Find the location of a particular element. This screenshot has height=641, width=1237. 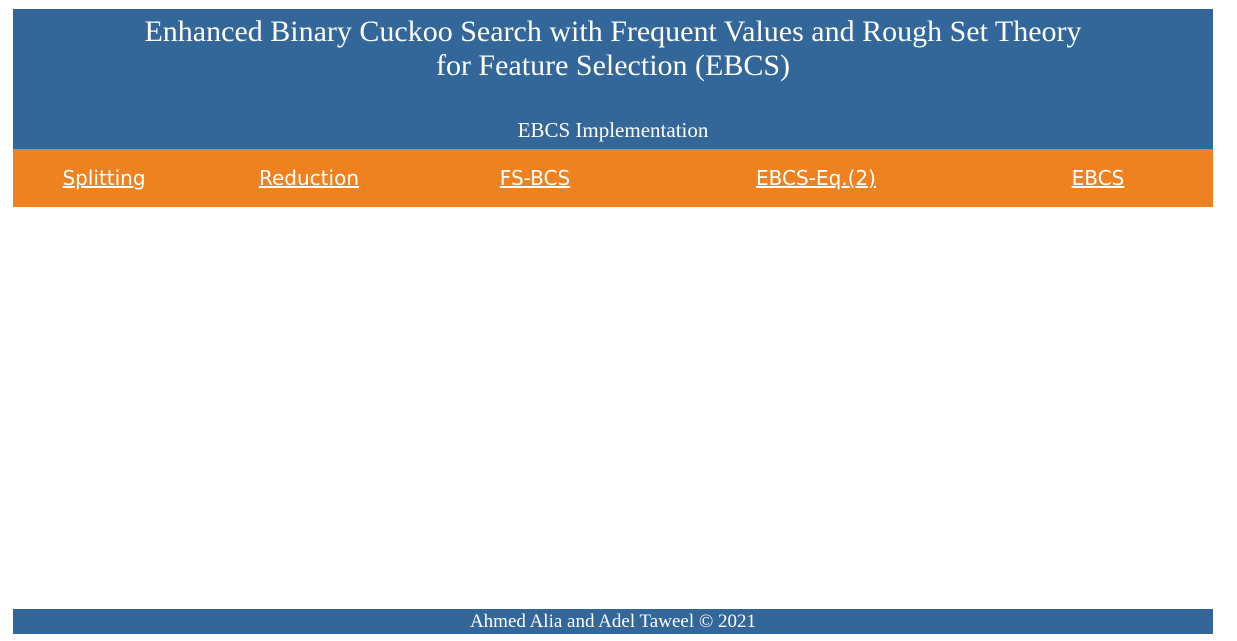

page-subtitle: EBCS Implementation is located at coordinates (613, 130).